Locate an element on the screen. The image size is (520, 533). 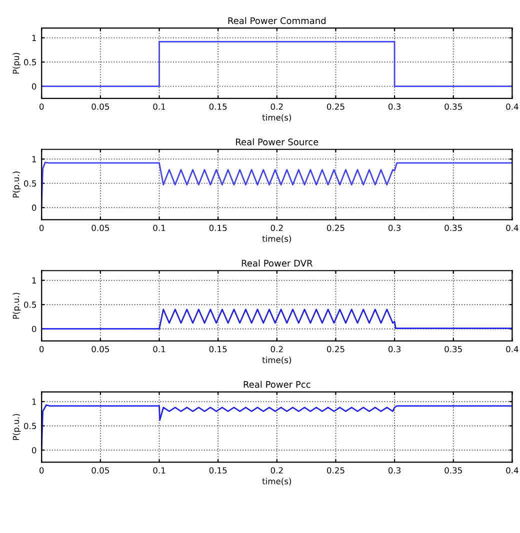
chart-title: Real Power Pcc is located at coordinates (277, 384).